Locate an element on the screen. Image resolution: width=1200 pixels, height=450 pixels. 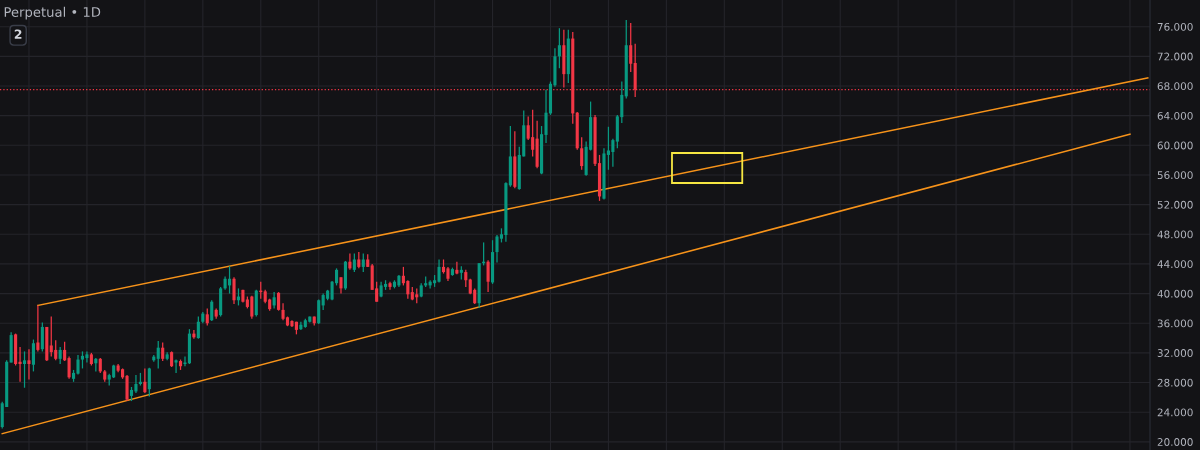
y-tick-label: 48.000 is located at coordinates (1175, 234).